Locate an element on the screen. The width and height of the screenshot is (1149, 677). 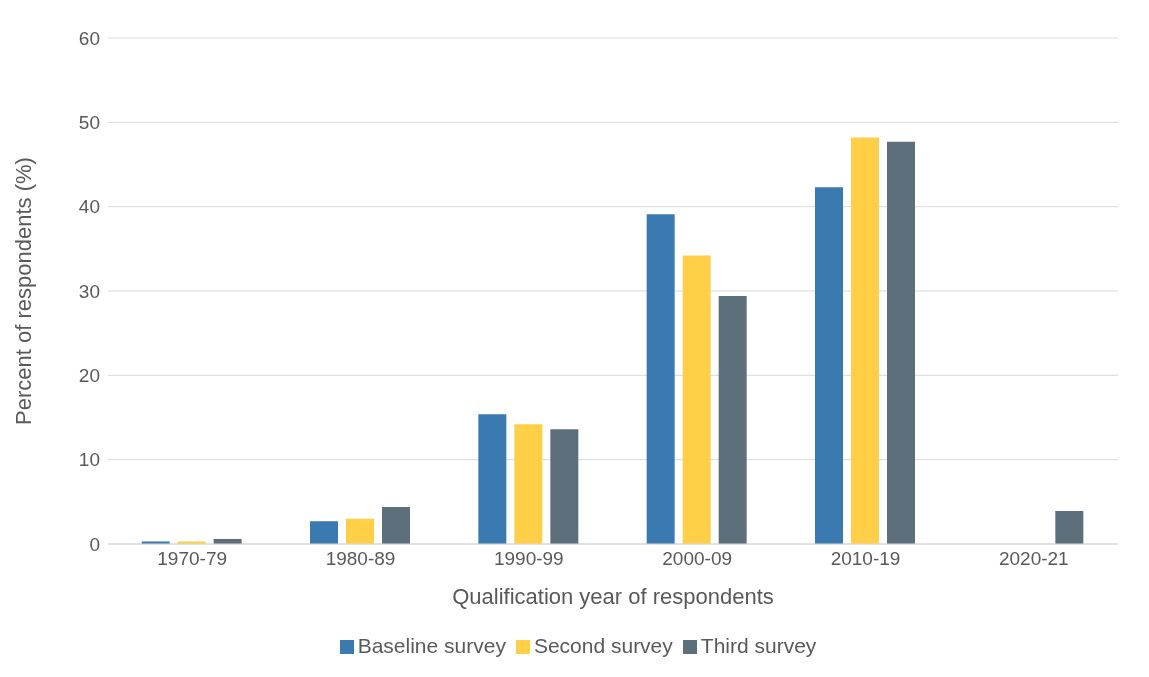
x-tick-label: 1970-79 is located at coordinates (192, 559).